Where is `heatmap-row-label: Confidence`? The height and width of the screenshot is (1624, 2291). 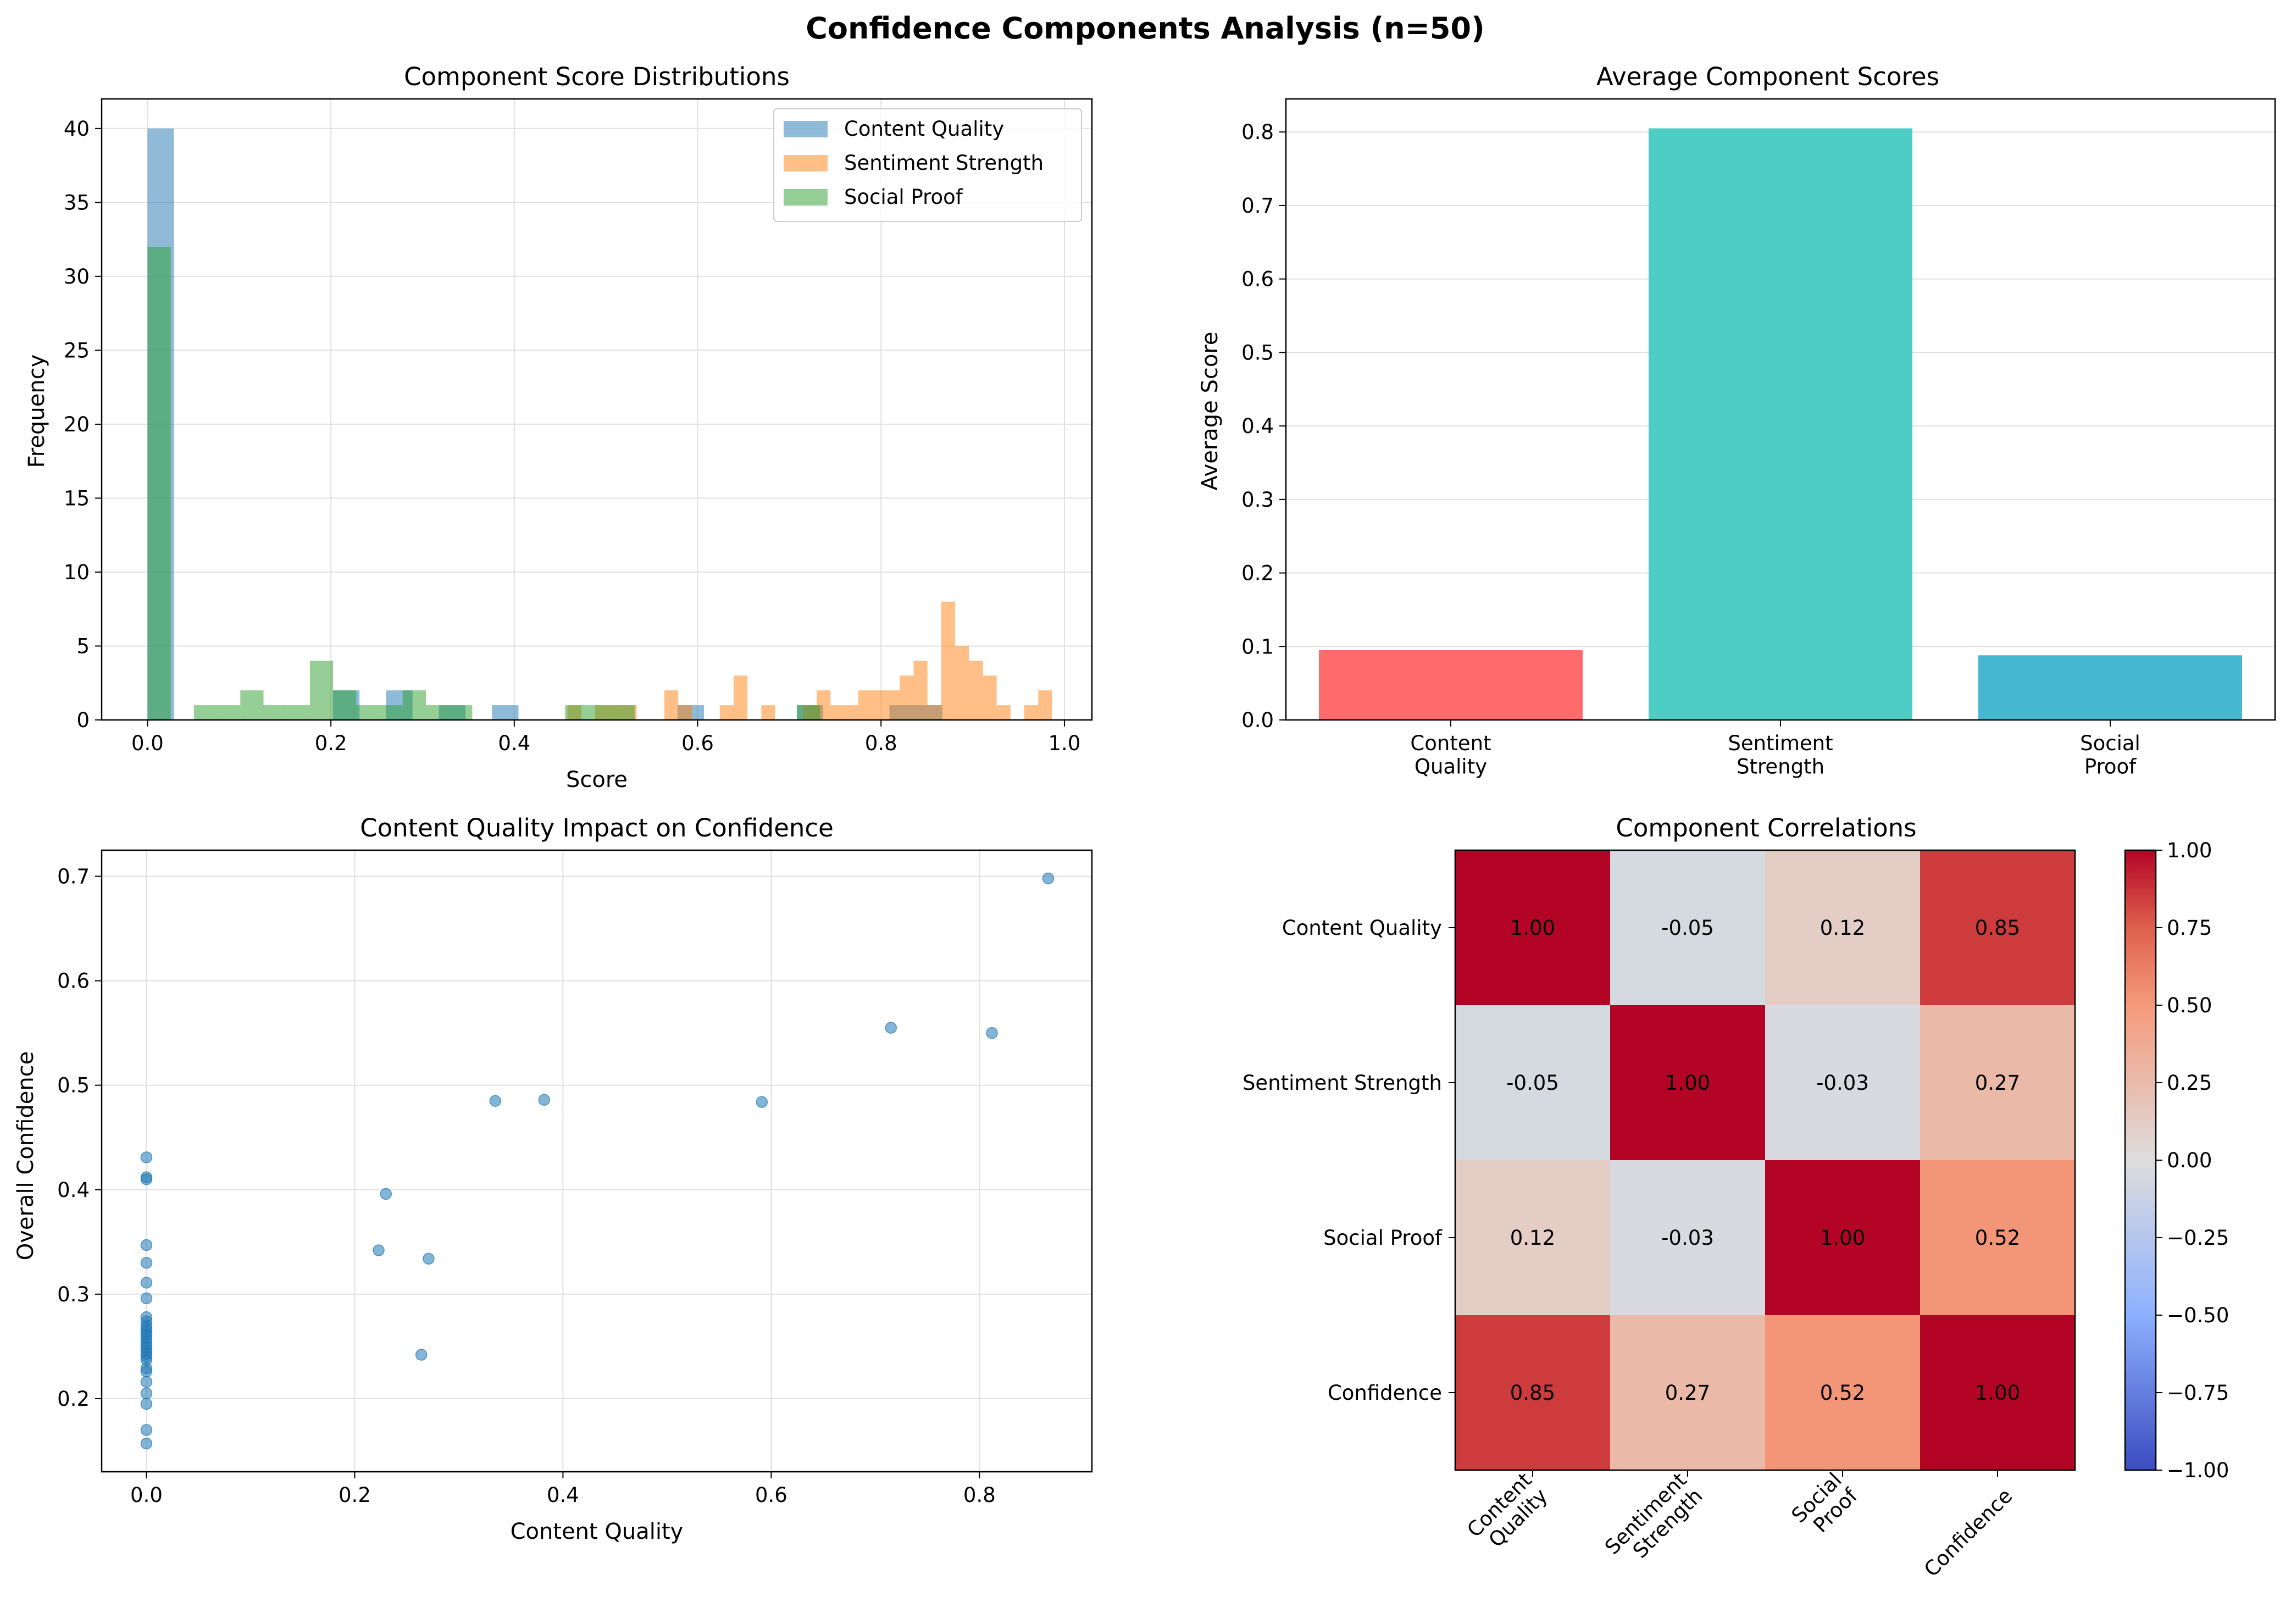
heatmap-row-label: Confidence is located at coordinates (1385, 1393).